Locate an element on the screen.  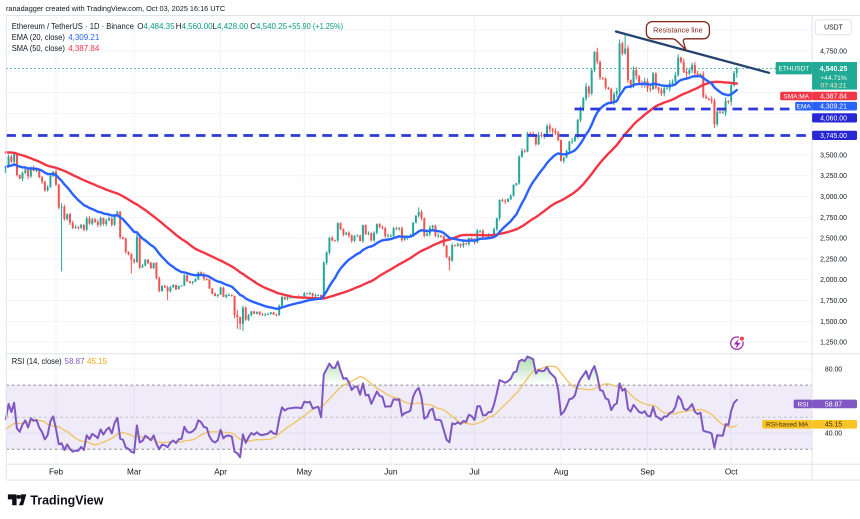
svg-text: 4,309.21 is located at coordinates (833, 107).